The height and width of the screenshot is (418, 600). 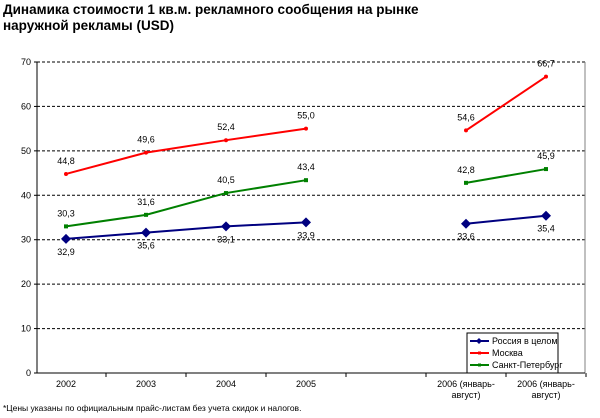 What do you see at coordinates (66, 252) in the screenshot?
I see `data-label: 32,9` at bounding box center [66, 252].